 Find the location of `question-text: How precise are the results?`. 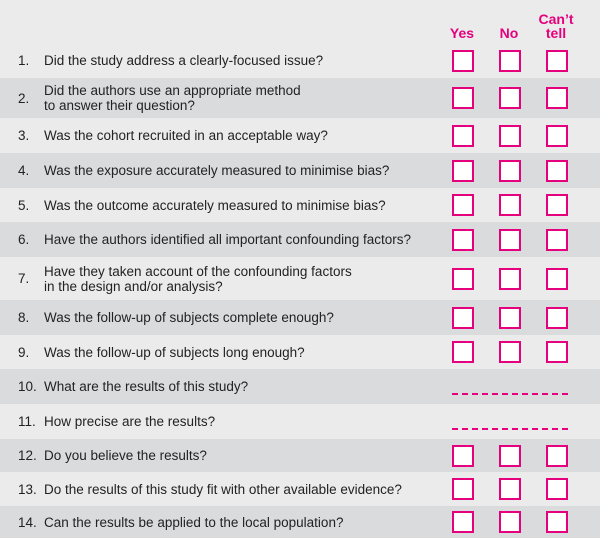

question-text: How precise are the results? is located at coordinates (130, 421).